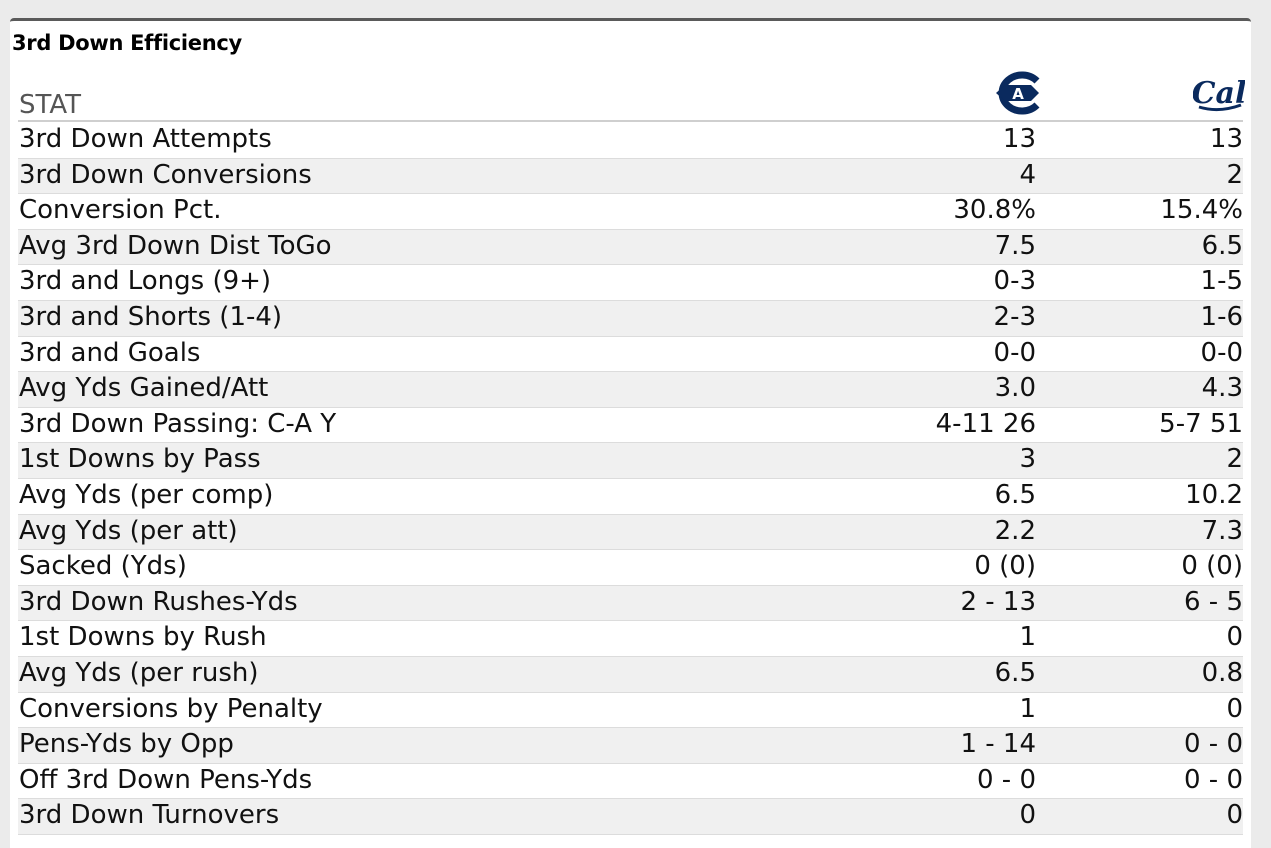  Describe the element at coordinates (143, 637) in the screenshot. I see `stat-label: 1st Downs by Rush` at that location.